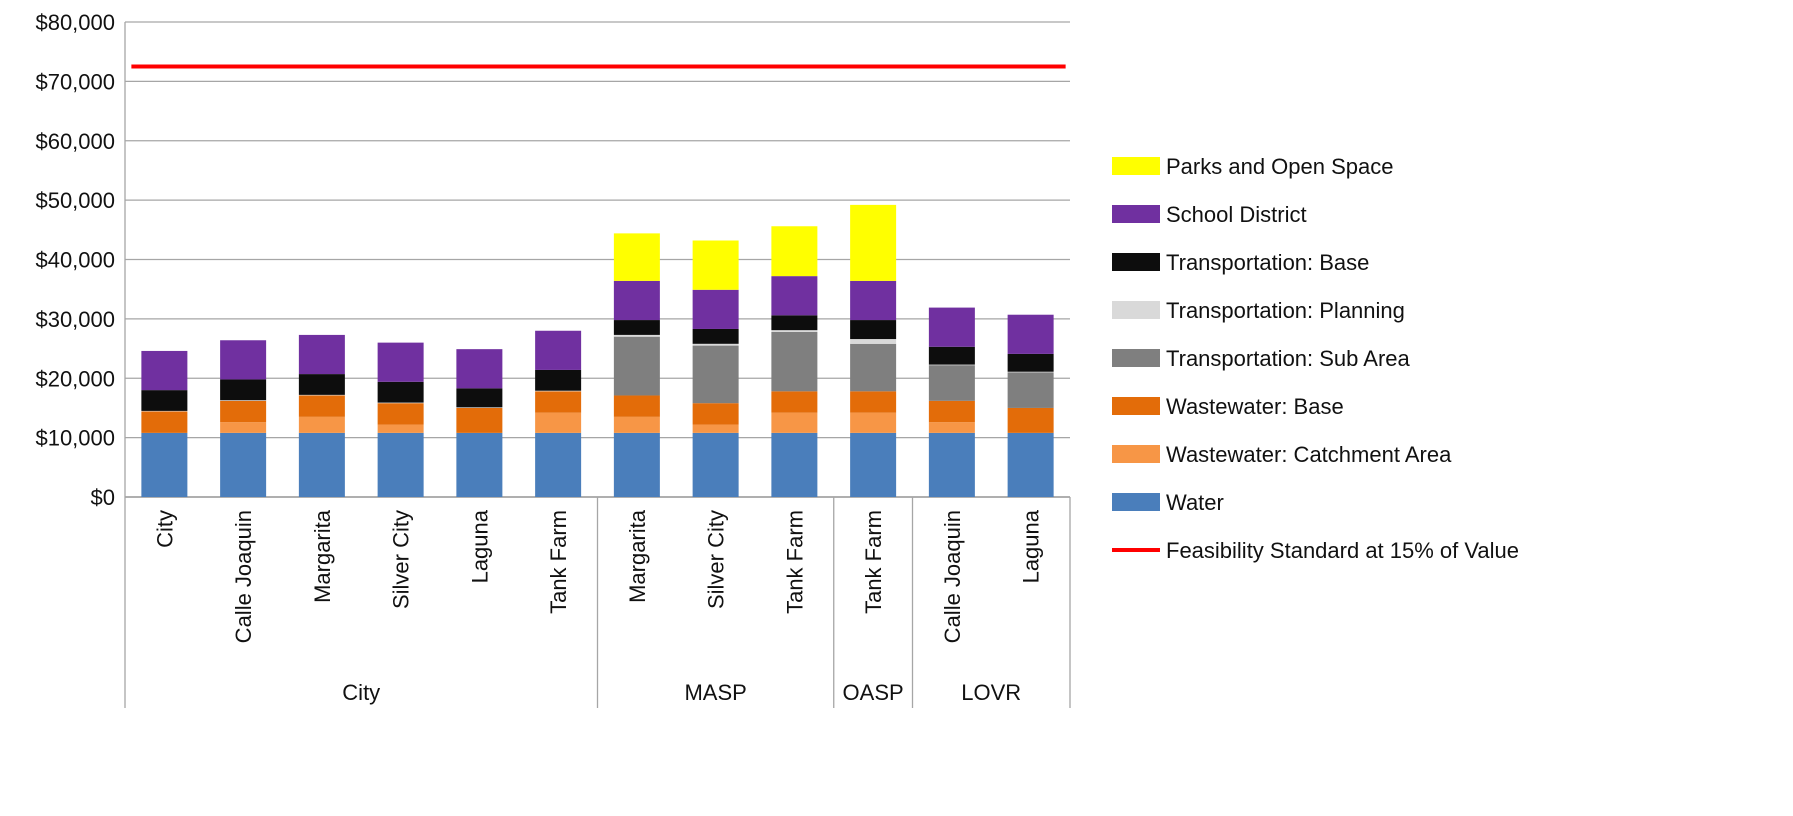  I want to click on legend-label: Wastewater: Base, so click(1255, 406).